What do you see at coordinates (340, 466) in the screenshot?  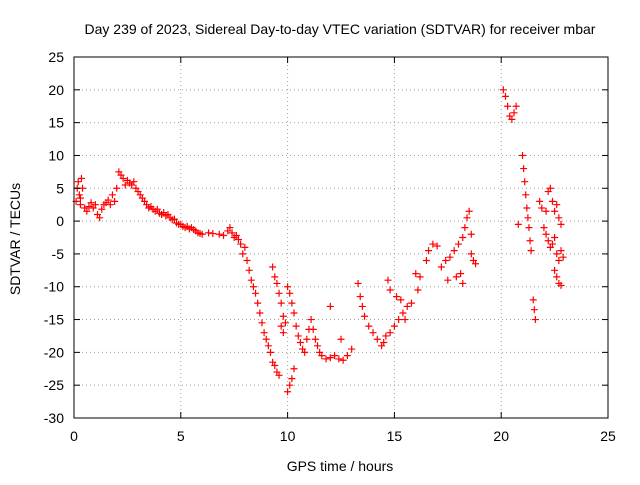 I see `x-axis-label: GPS time / hours` at bounding box center [340, 466].